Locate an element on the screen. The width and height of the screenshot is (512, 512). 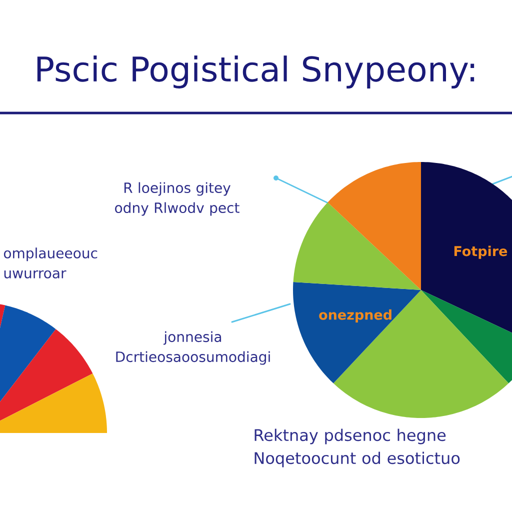
text: Rektnay pdsenoc hegne Noqetoocunt od esotictuo is located at coordinates (357, 448).